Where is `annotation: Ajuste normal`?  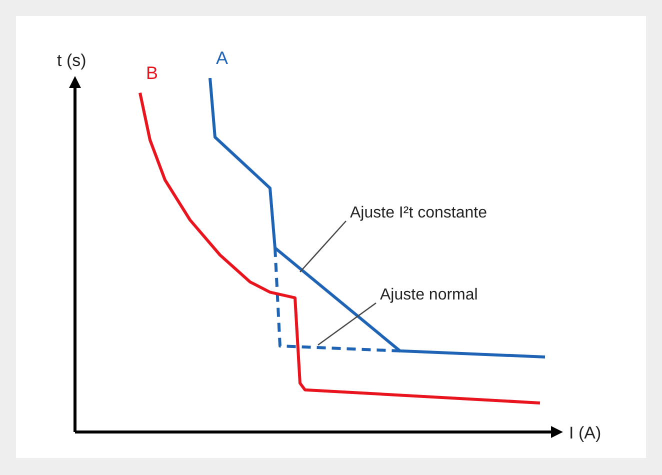 annotation: Ajuste normal is located at coordinates (429, 295).